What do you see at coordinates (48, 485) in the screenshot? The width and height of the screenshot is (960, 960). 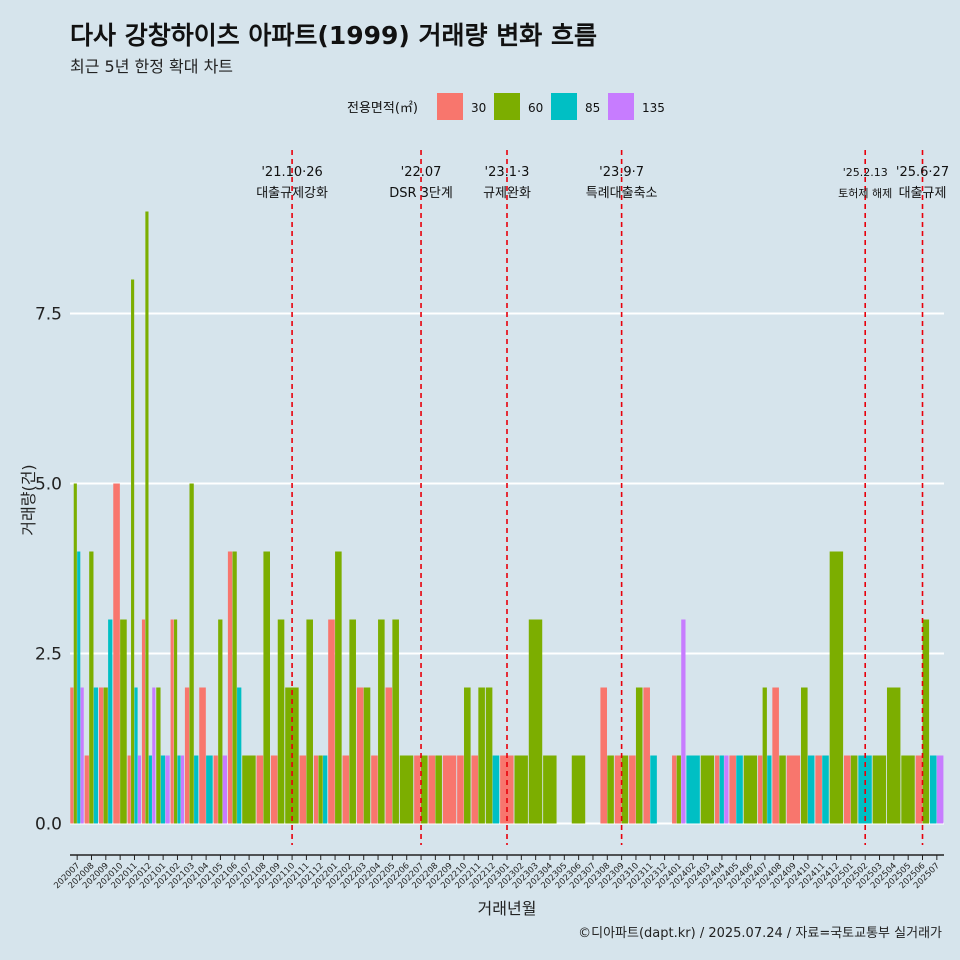 I see `y-tick-label: 5.0` at bounding box center [48, 485].